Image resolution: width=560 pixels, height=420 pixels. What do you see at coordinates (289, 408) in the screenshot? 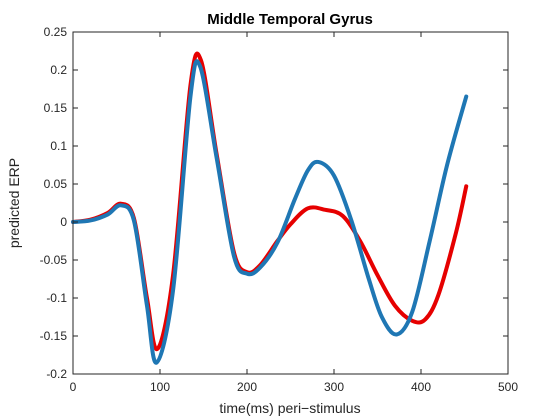
I see `x-axis-label: time(ms) peri−stimulus` at bounding box center [289, 408].